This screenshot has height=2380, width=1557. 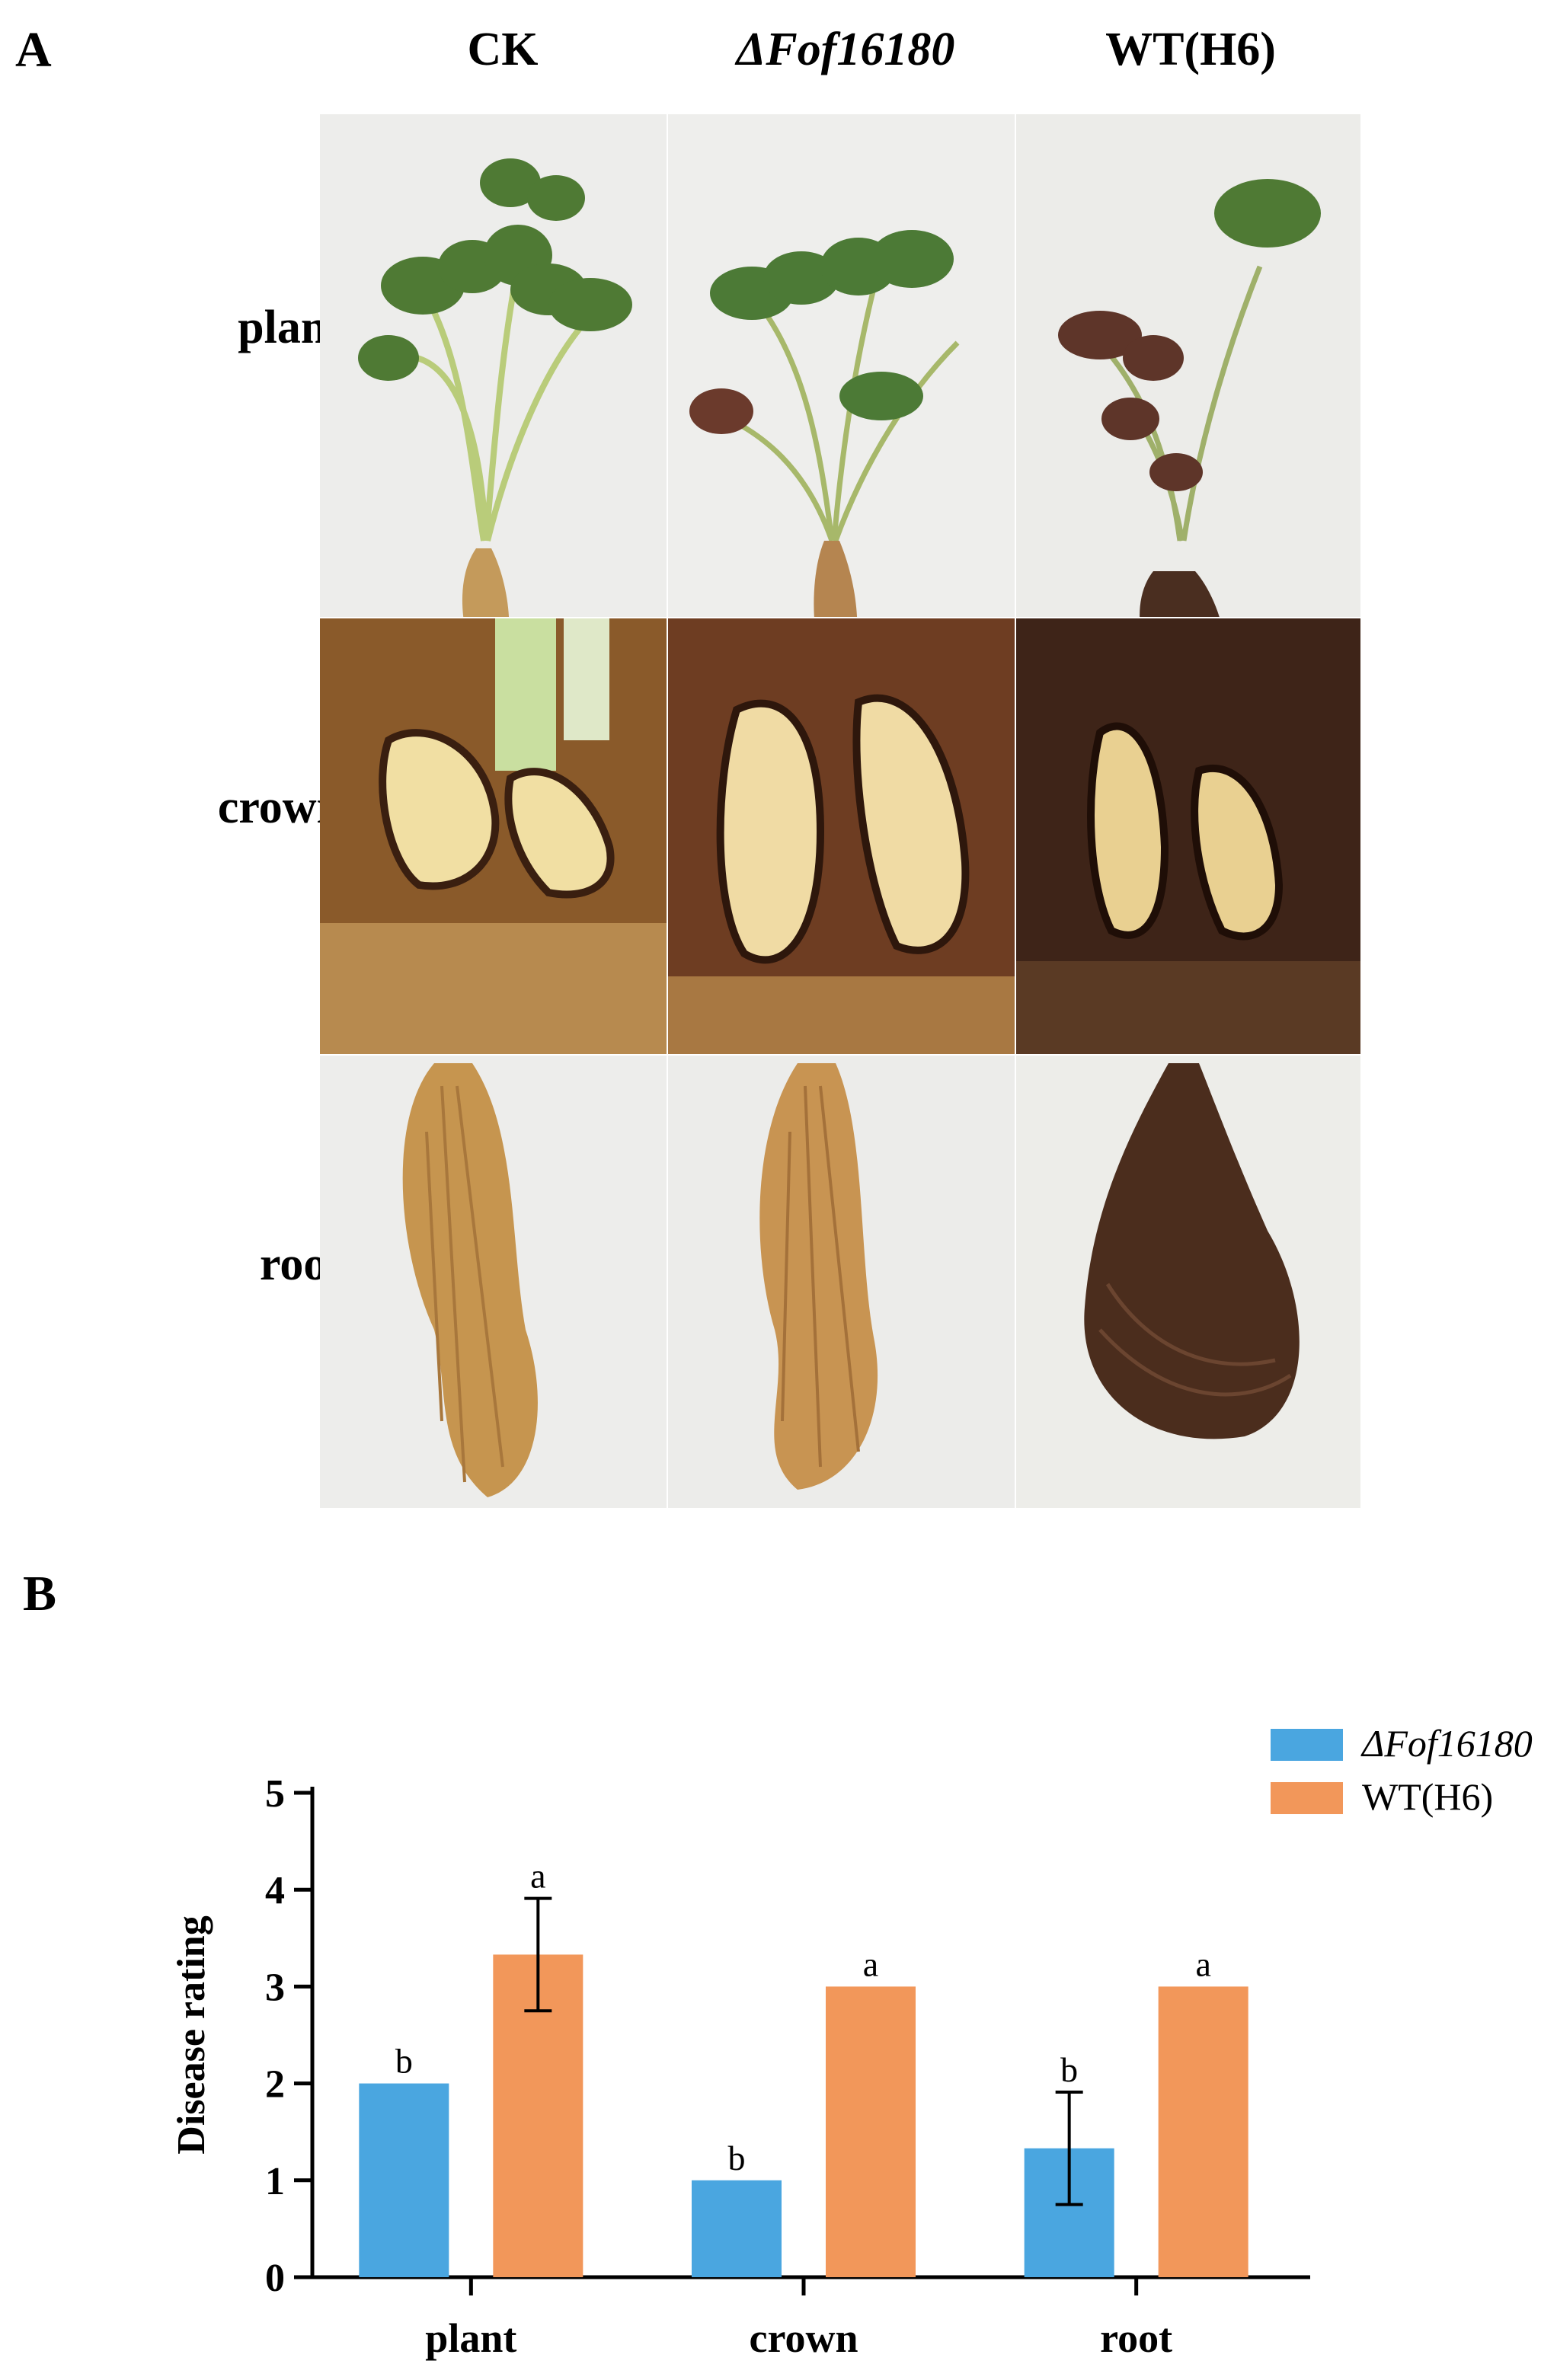 What do you see at coordinates (280, 807) in the screenshot?
I see `row-label-crown: crown` at bounding box center [280, 807].